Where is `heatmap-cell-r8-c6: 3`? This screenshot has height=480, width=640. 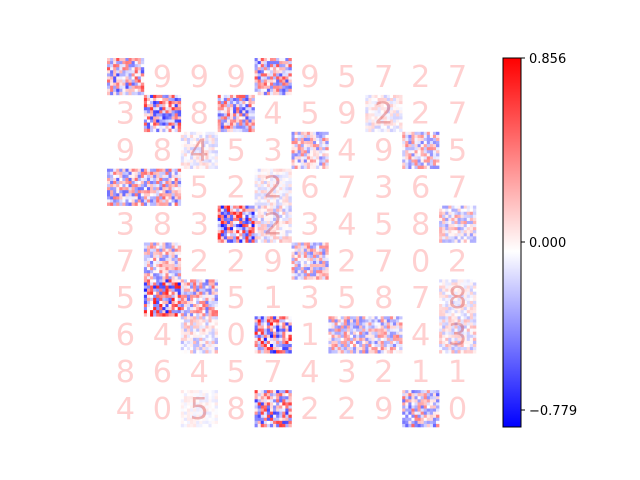
heatmap-cell-r8-c6: 3 is located at coordinates (346, 372).